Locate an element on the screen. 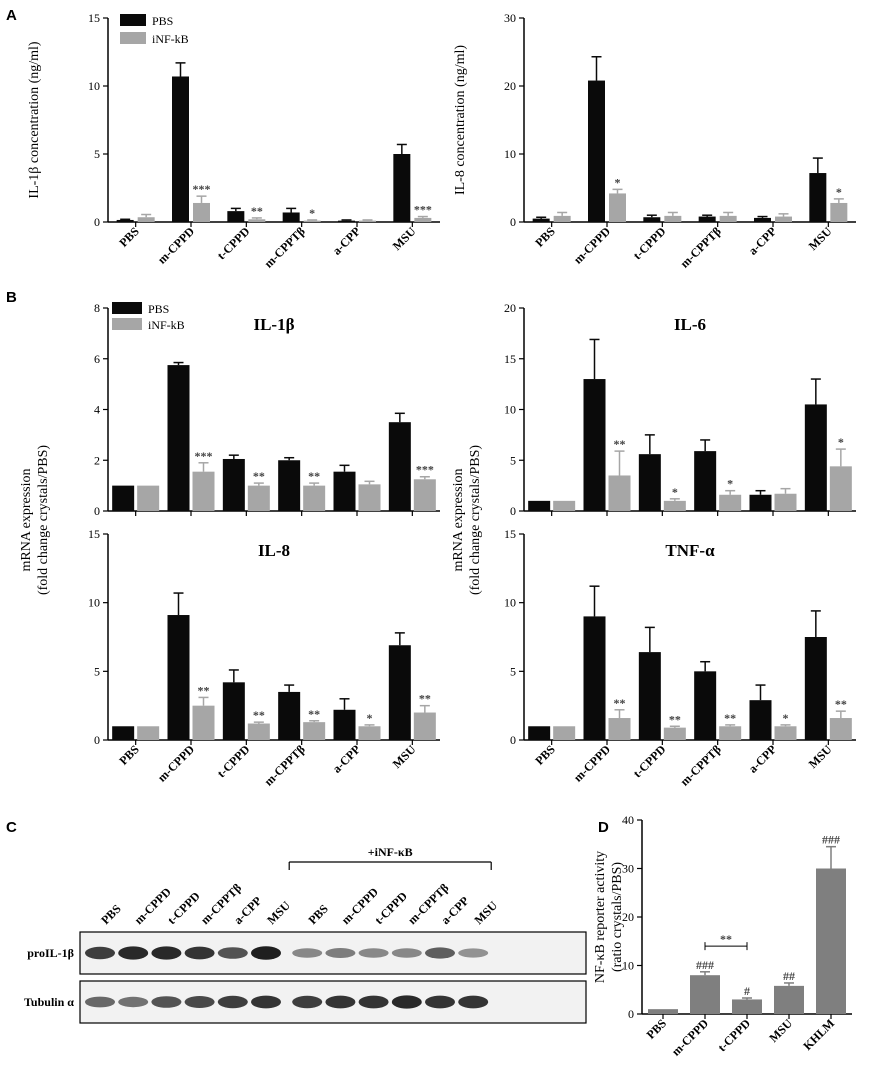 The image size is (870, 1066). a1-ytick-label: 5 is located at coordinates (97, 154).